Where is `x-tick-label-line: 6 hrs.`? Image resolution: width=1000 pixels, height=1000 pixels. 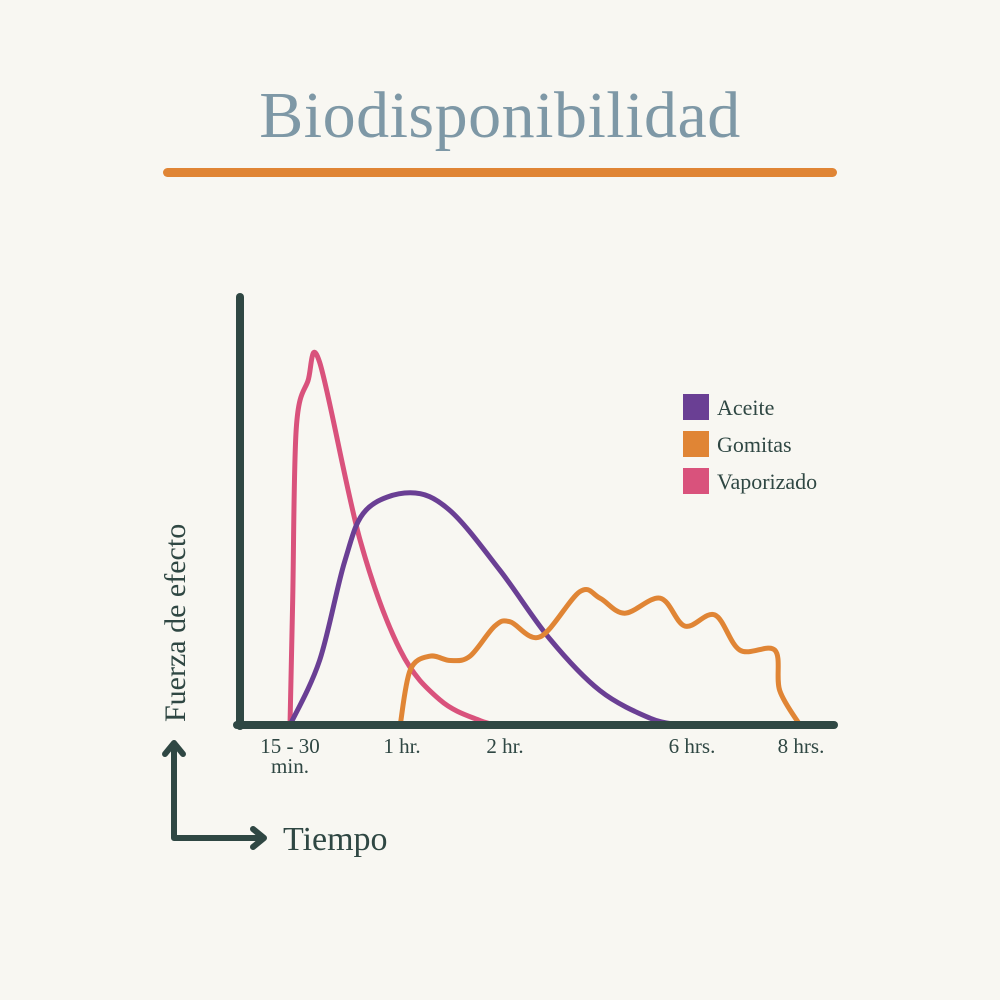 x-tick-label-line: 6 hrs. is located at coordinates (692, 746).